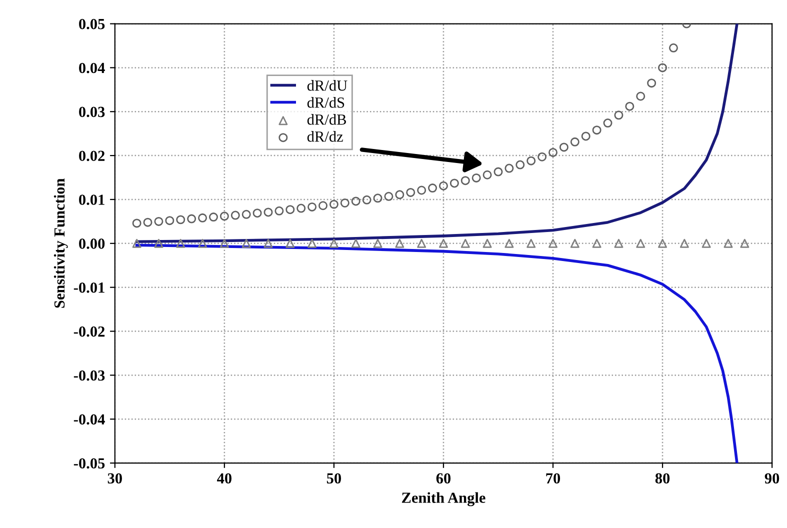  What do you see at coordinates (89, 287) in the screenshot?
I see `y-tick-label: -0.01` at bounding box center [89, 287].